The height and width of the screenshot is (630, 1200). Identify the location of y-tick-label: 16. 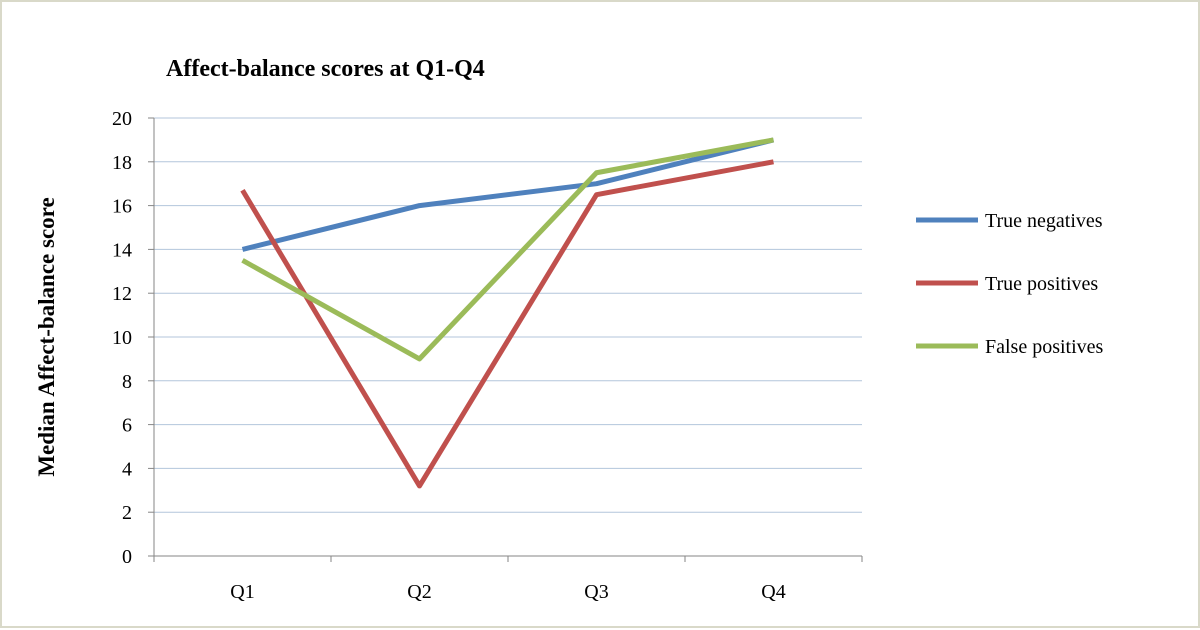
(122, 207).